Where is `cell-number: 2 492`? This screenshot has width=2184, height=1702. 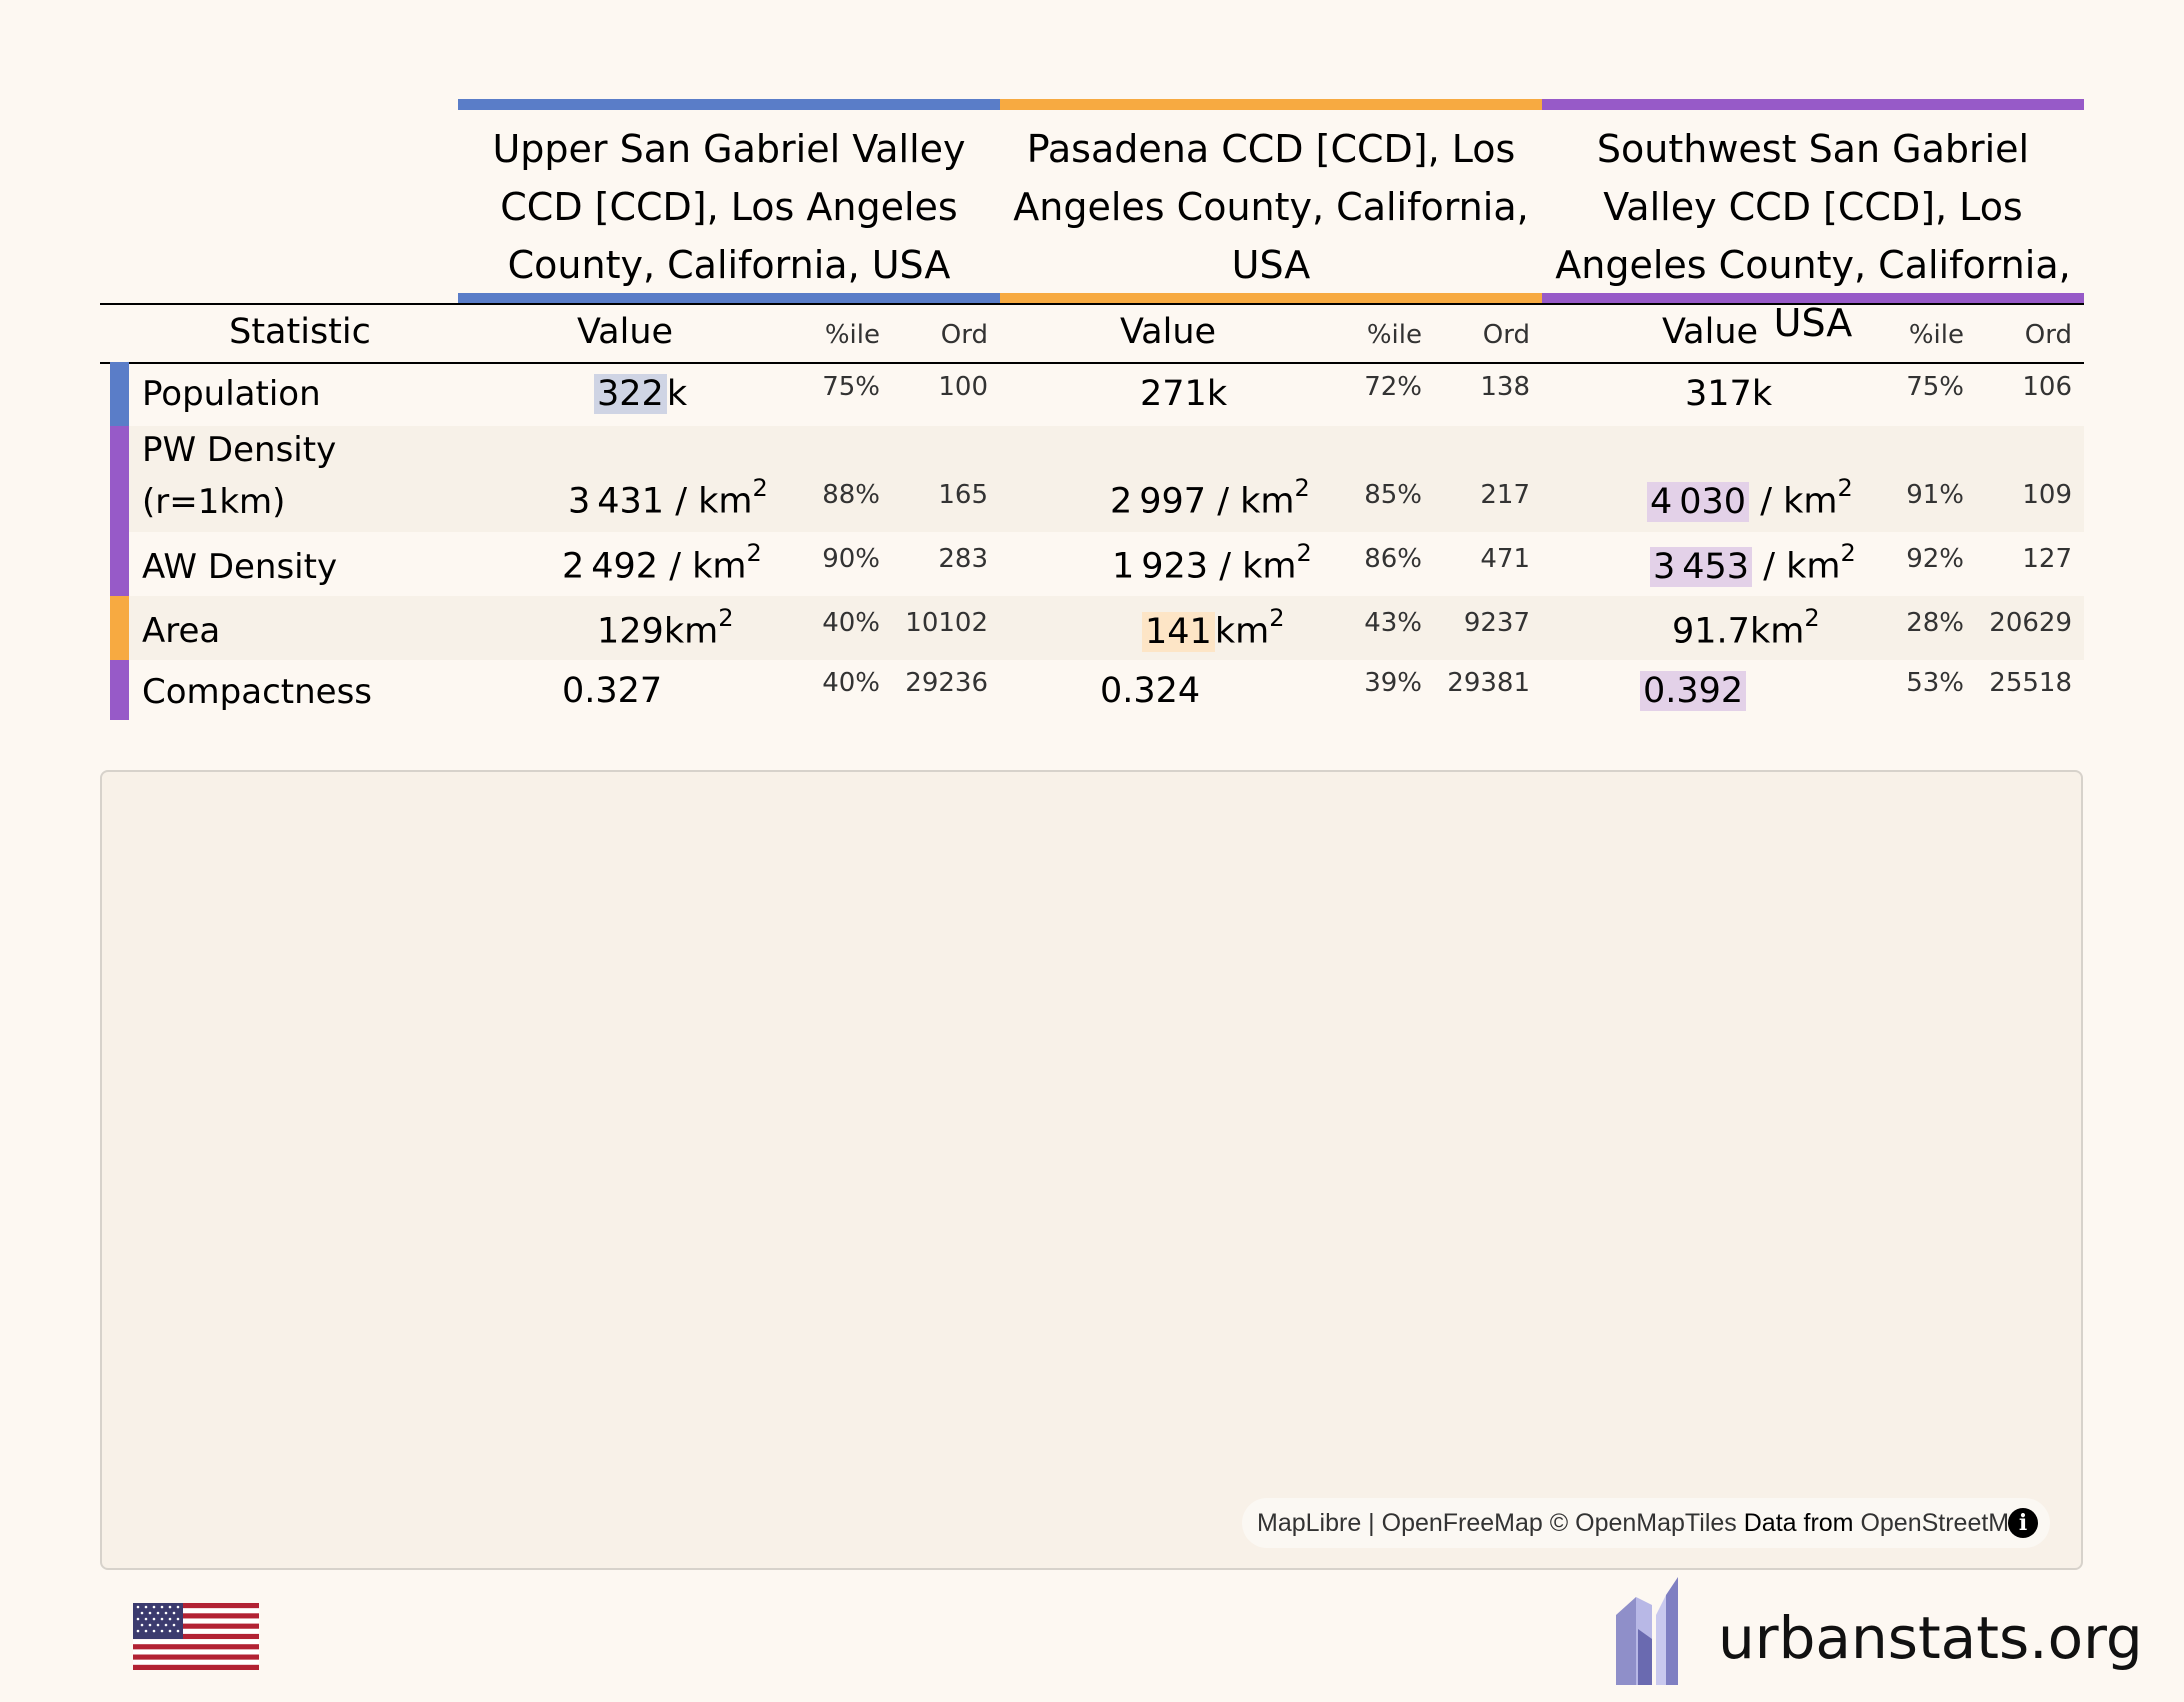
cell-number: 2 492 is located at coordinates (610, 566).